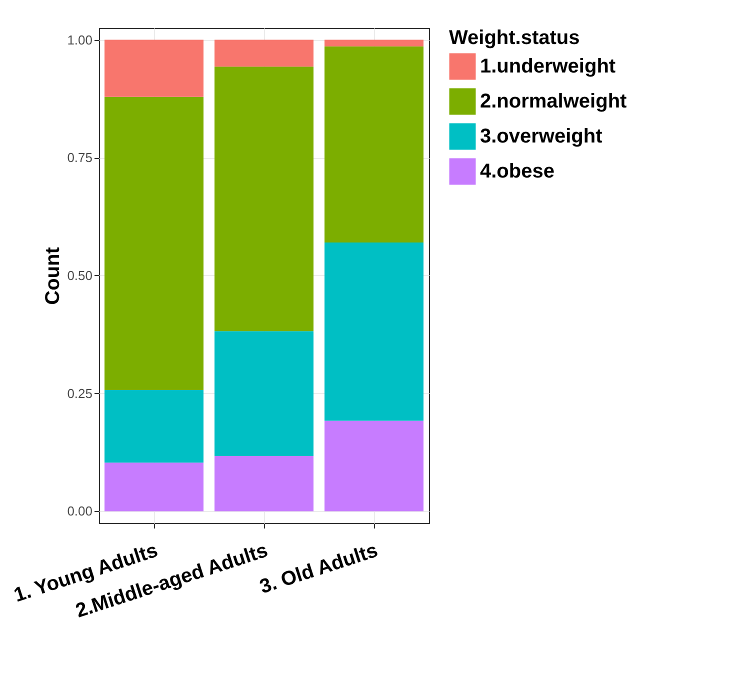 This screenshot has height=677, width=740. I want to click on y-tick-label: 1.00, so click(79, 40).